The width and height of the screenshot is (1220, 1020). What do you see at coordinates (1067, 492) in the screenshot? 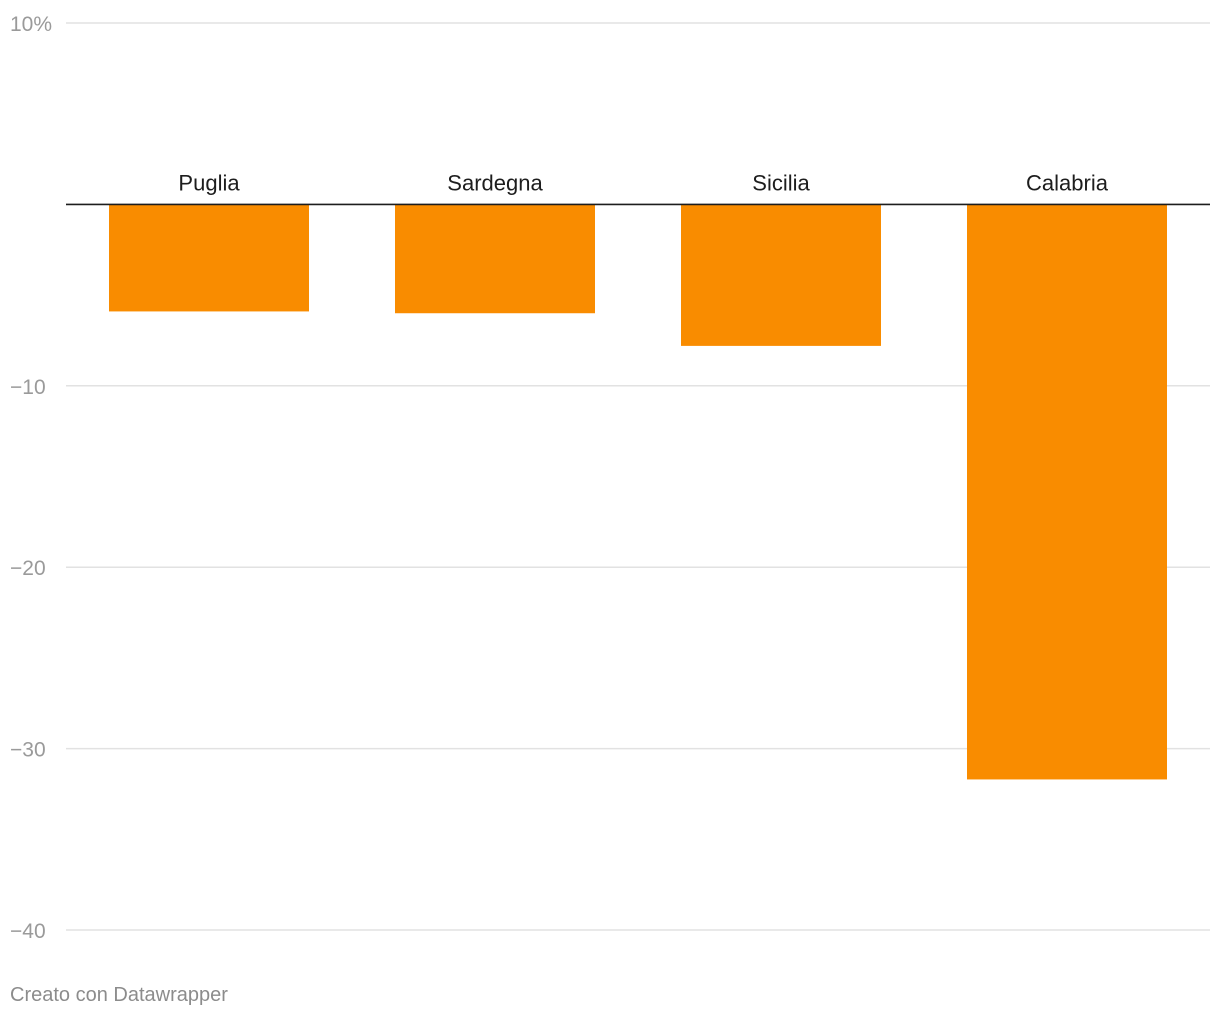
I see `bar-calabria` at bounding box center [1067, 492].